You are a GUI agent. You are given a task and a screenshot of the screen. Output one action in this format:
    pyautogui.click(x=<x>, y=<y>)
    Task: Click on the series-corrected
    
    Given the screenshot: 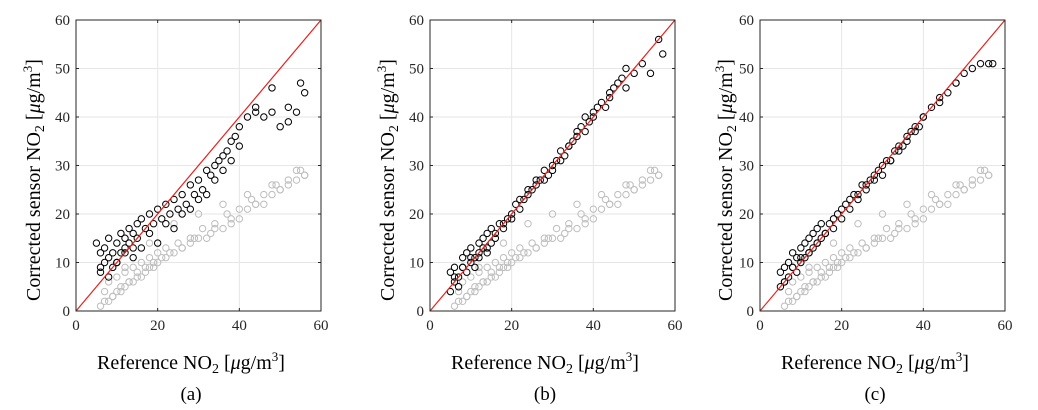 What is the action you would take?
    pyautogui.click(x=200, y=180)
    